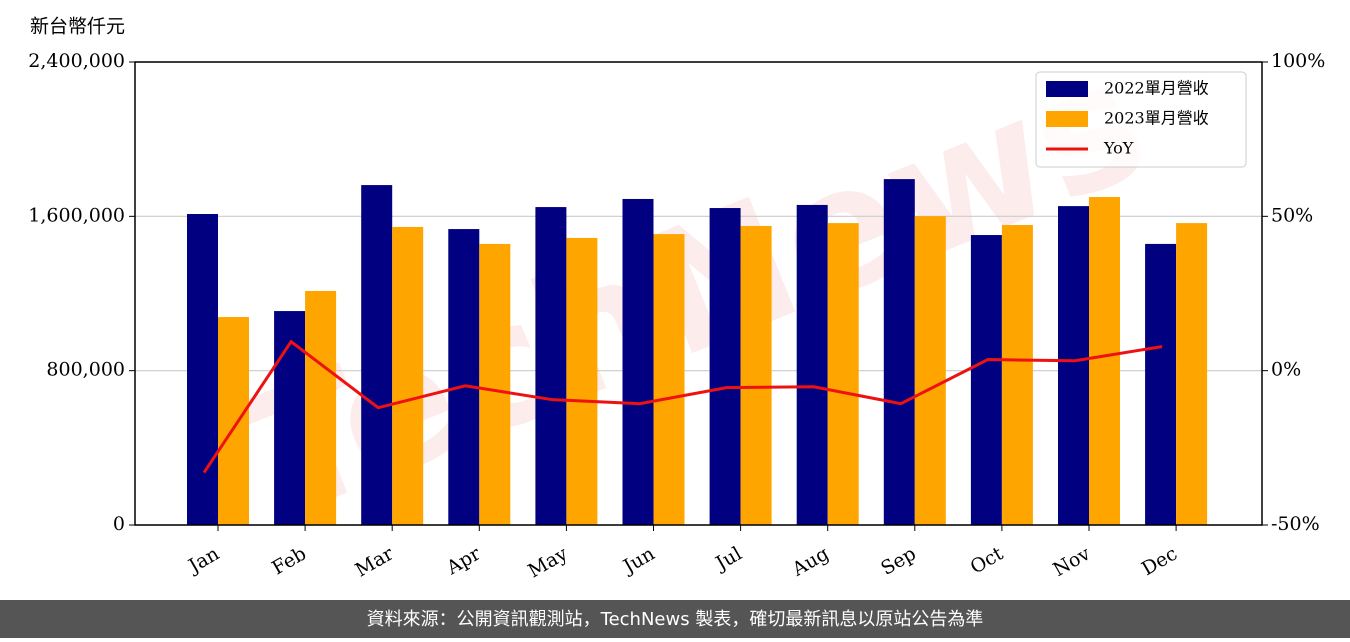 Image resolution: width=1350 pixels, height=642 pixels. What do you see at coordinates (1295, 524) in the screenshot?
I see `y2-tick-label: -50%` at bounding box center [1295, 524].